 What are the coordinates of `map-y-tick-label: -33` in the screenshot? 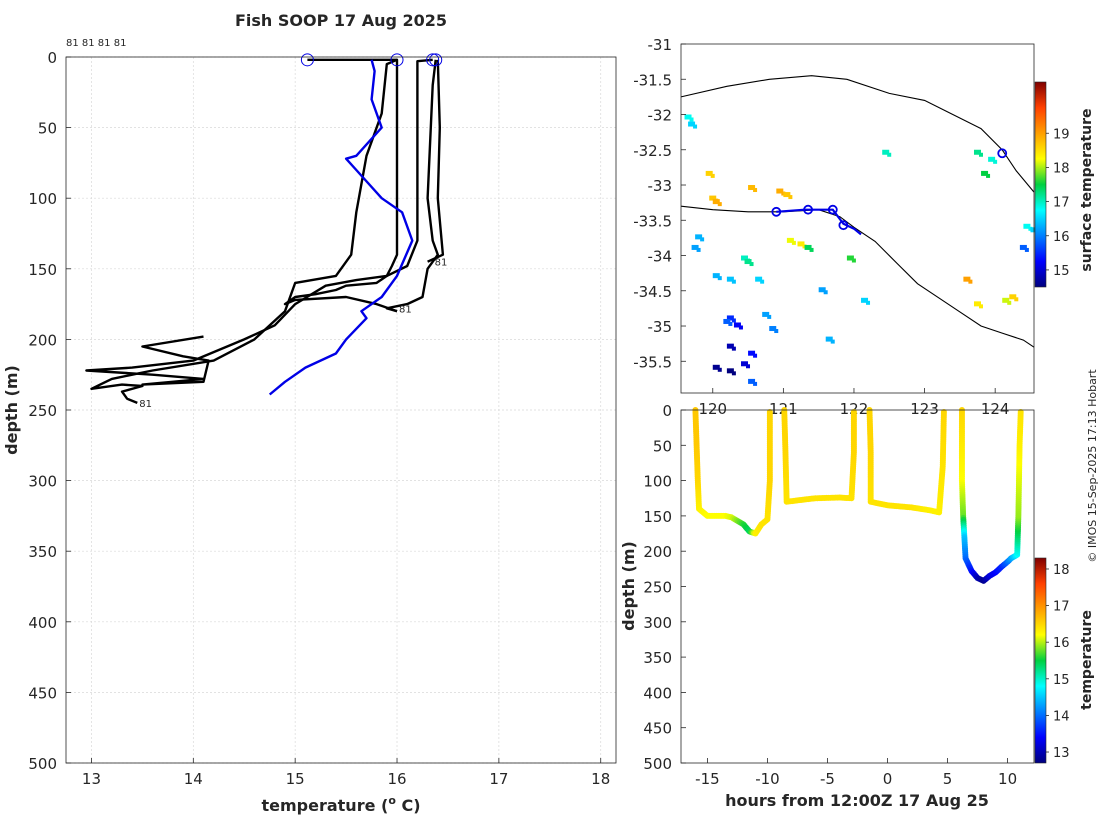 It's located at (660, 186).